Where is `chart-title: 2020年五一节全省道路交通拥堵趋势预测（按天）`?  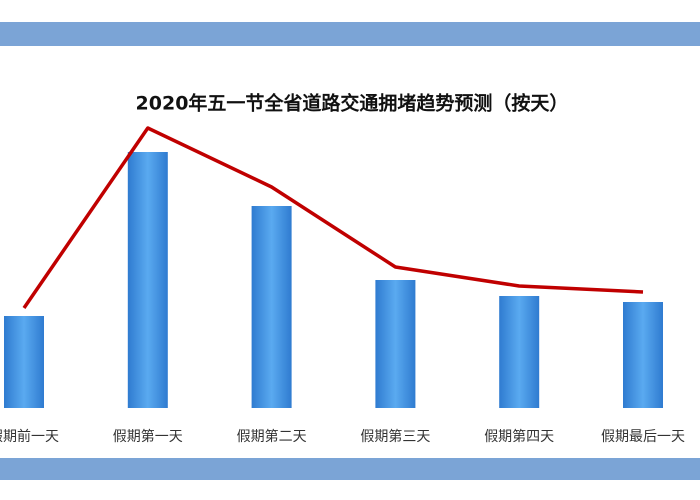
chart-title: 2020年五一节全省道路交通拥堵趋势预测（按天） is located at coordinates (352, 103).